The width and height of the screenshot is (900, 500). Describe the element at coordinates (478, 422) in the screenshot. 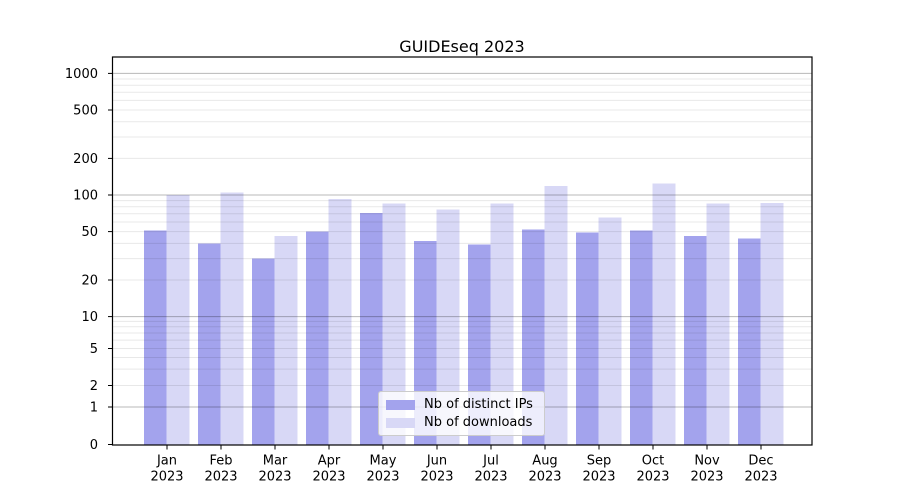

I see `legend-label-downloads: Nb of downloads` at that location.